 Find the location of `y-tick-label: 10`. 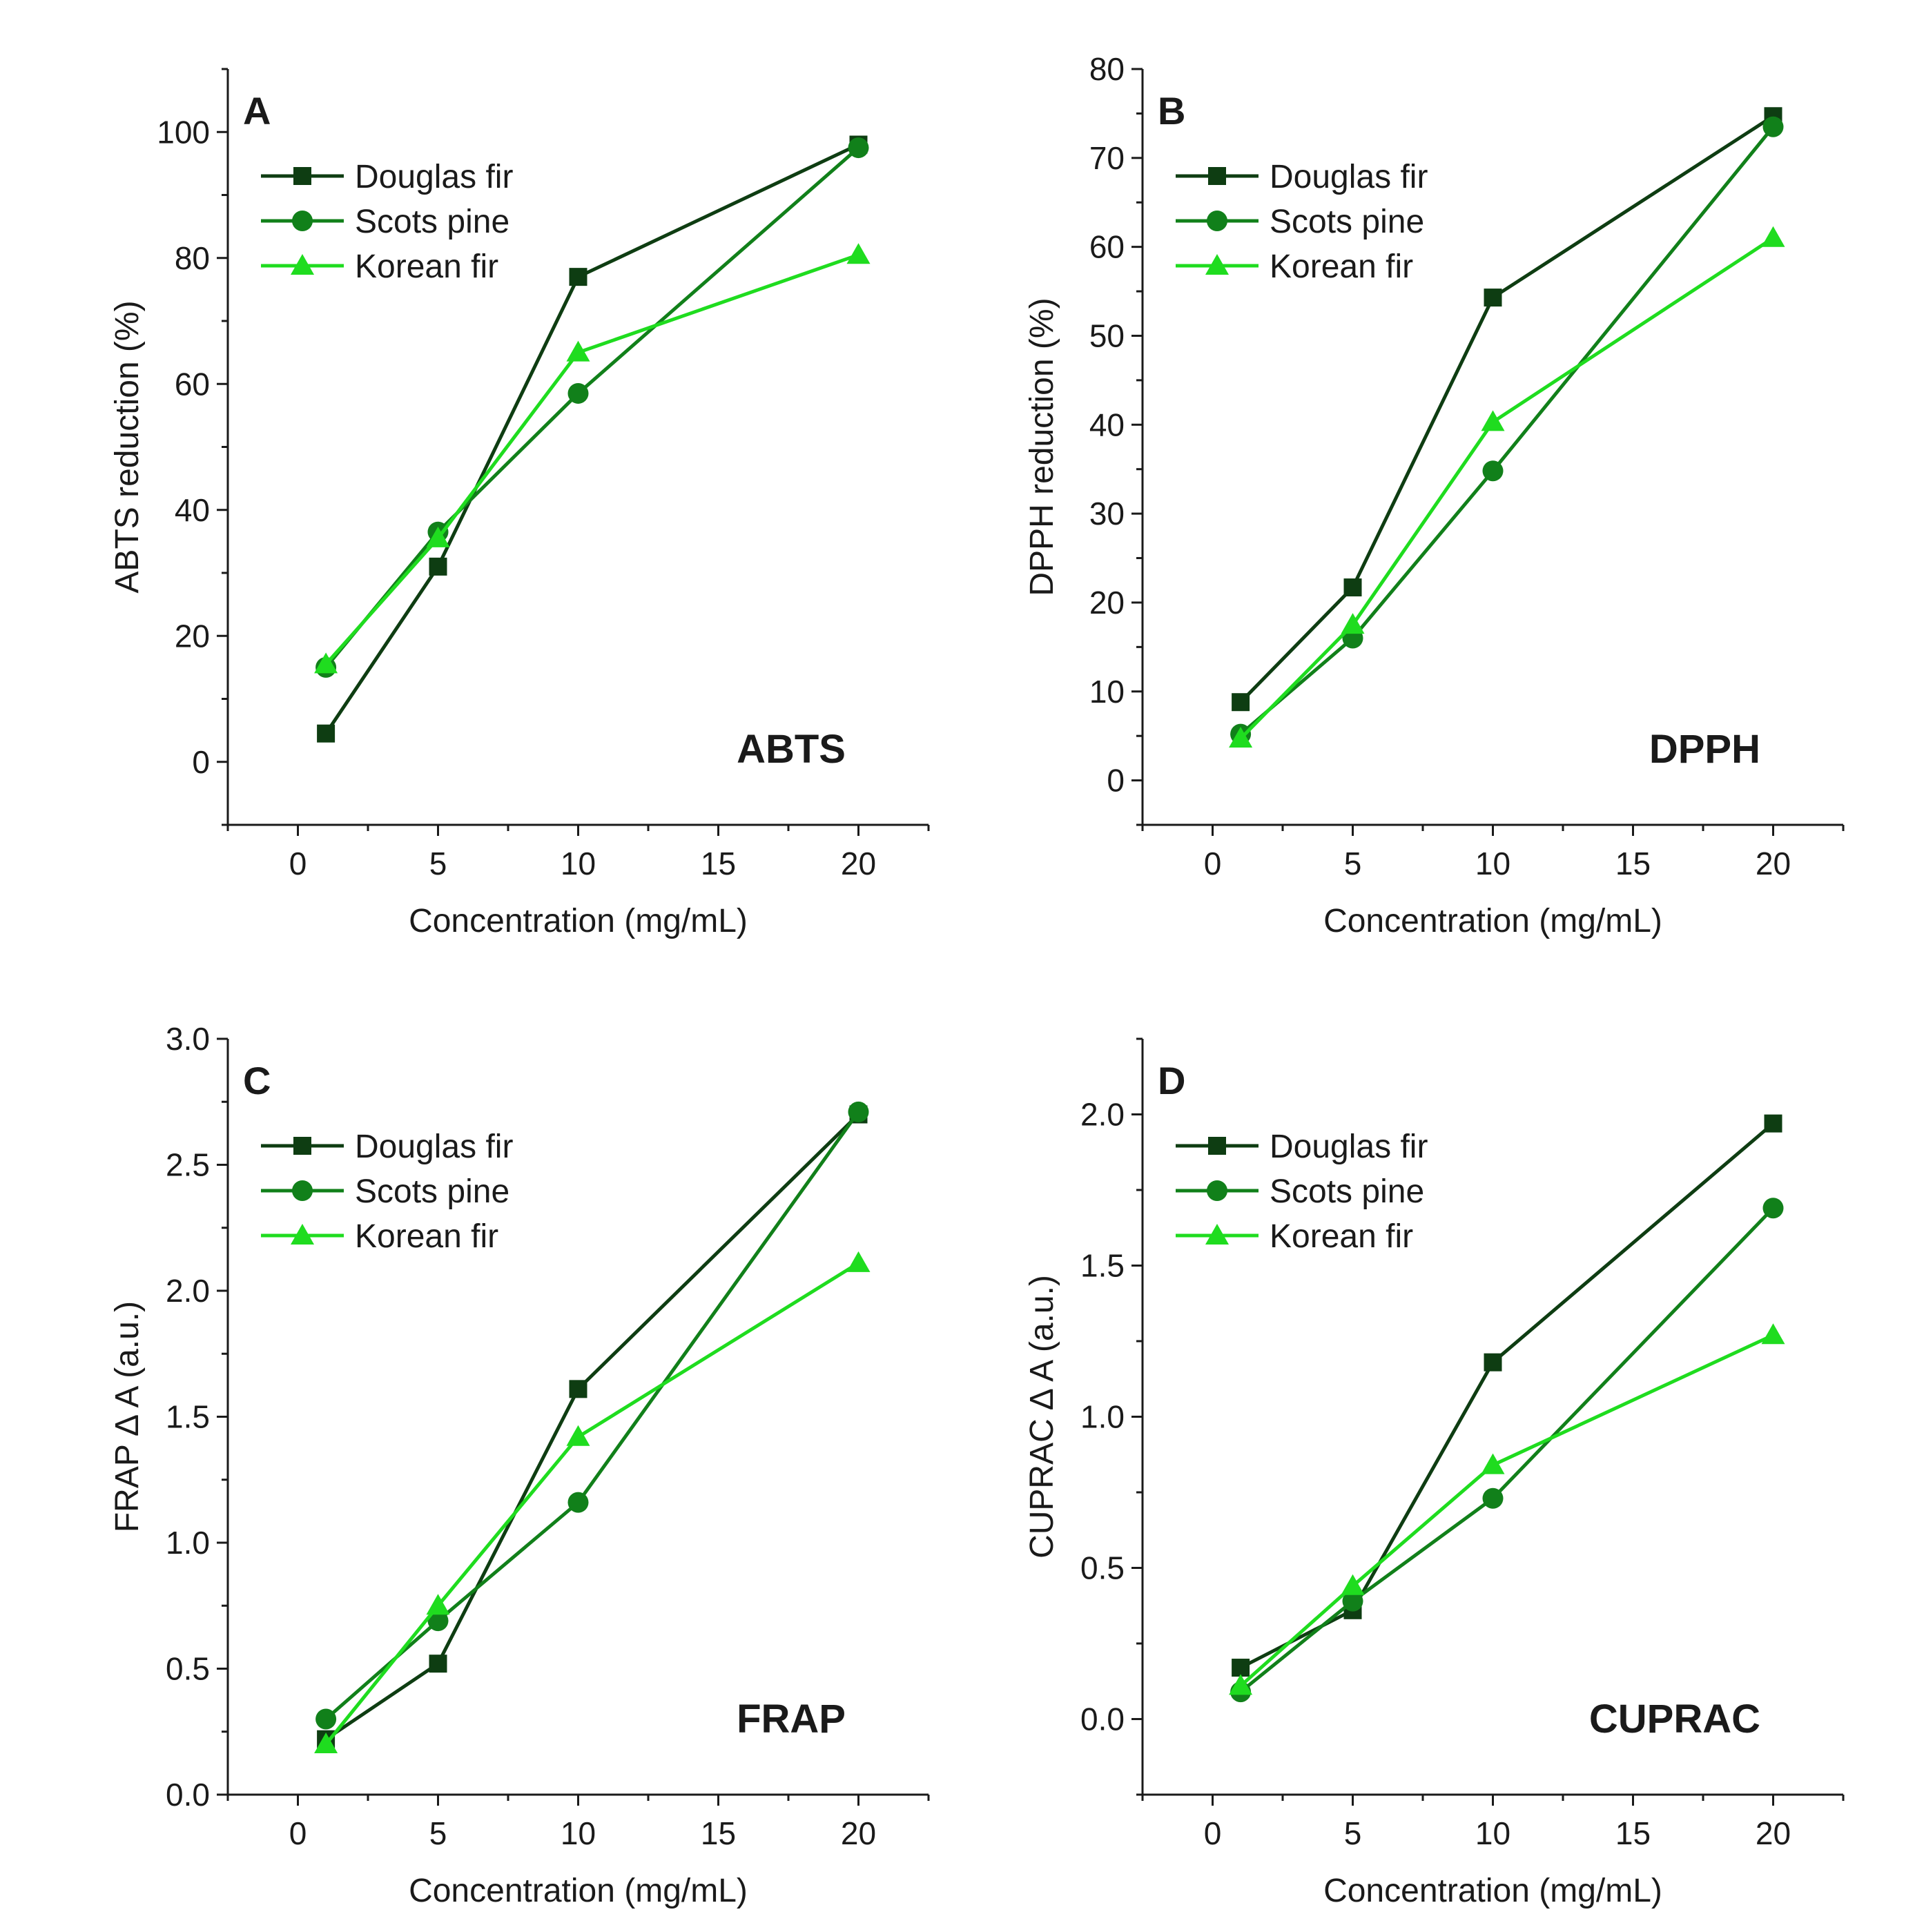

y-tick-label: 10 is located at coordinates (1107, 692).